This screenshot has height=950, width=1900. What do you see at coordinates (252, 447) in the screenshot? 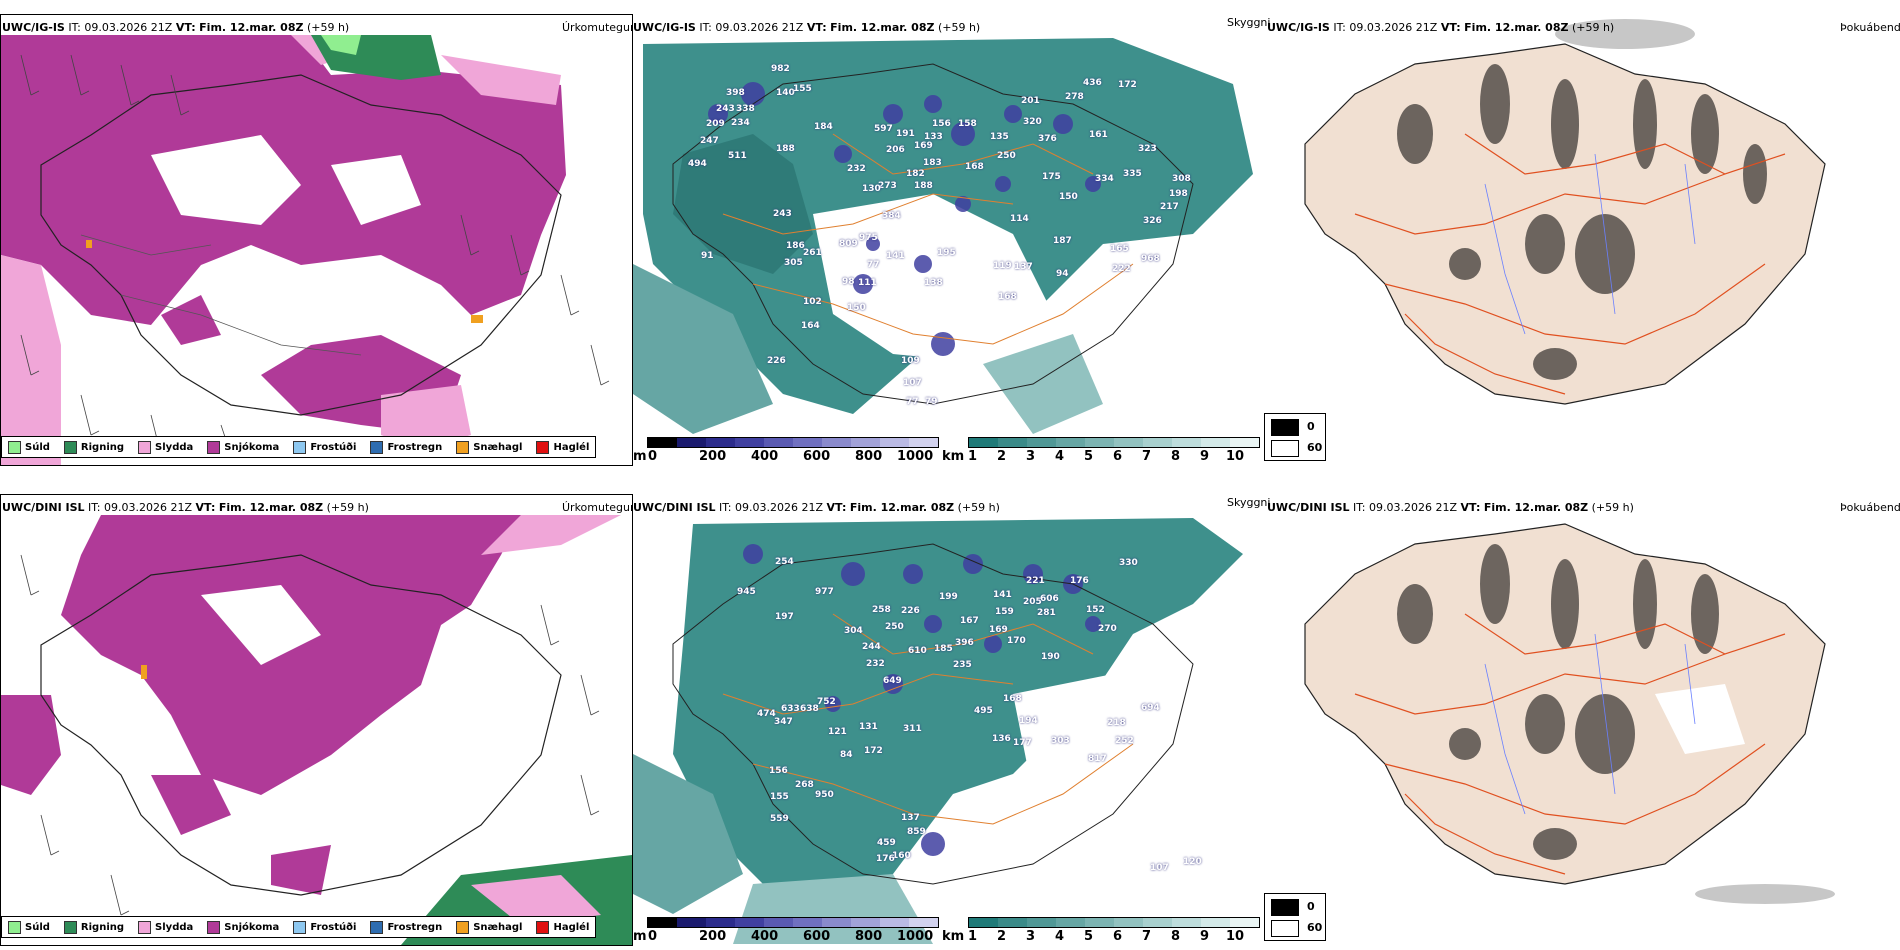
I see `legend-label: Snjókoma` at bounding box center [252, 447].